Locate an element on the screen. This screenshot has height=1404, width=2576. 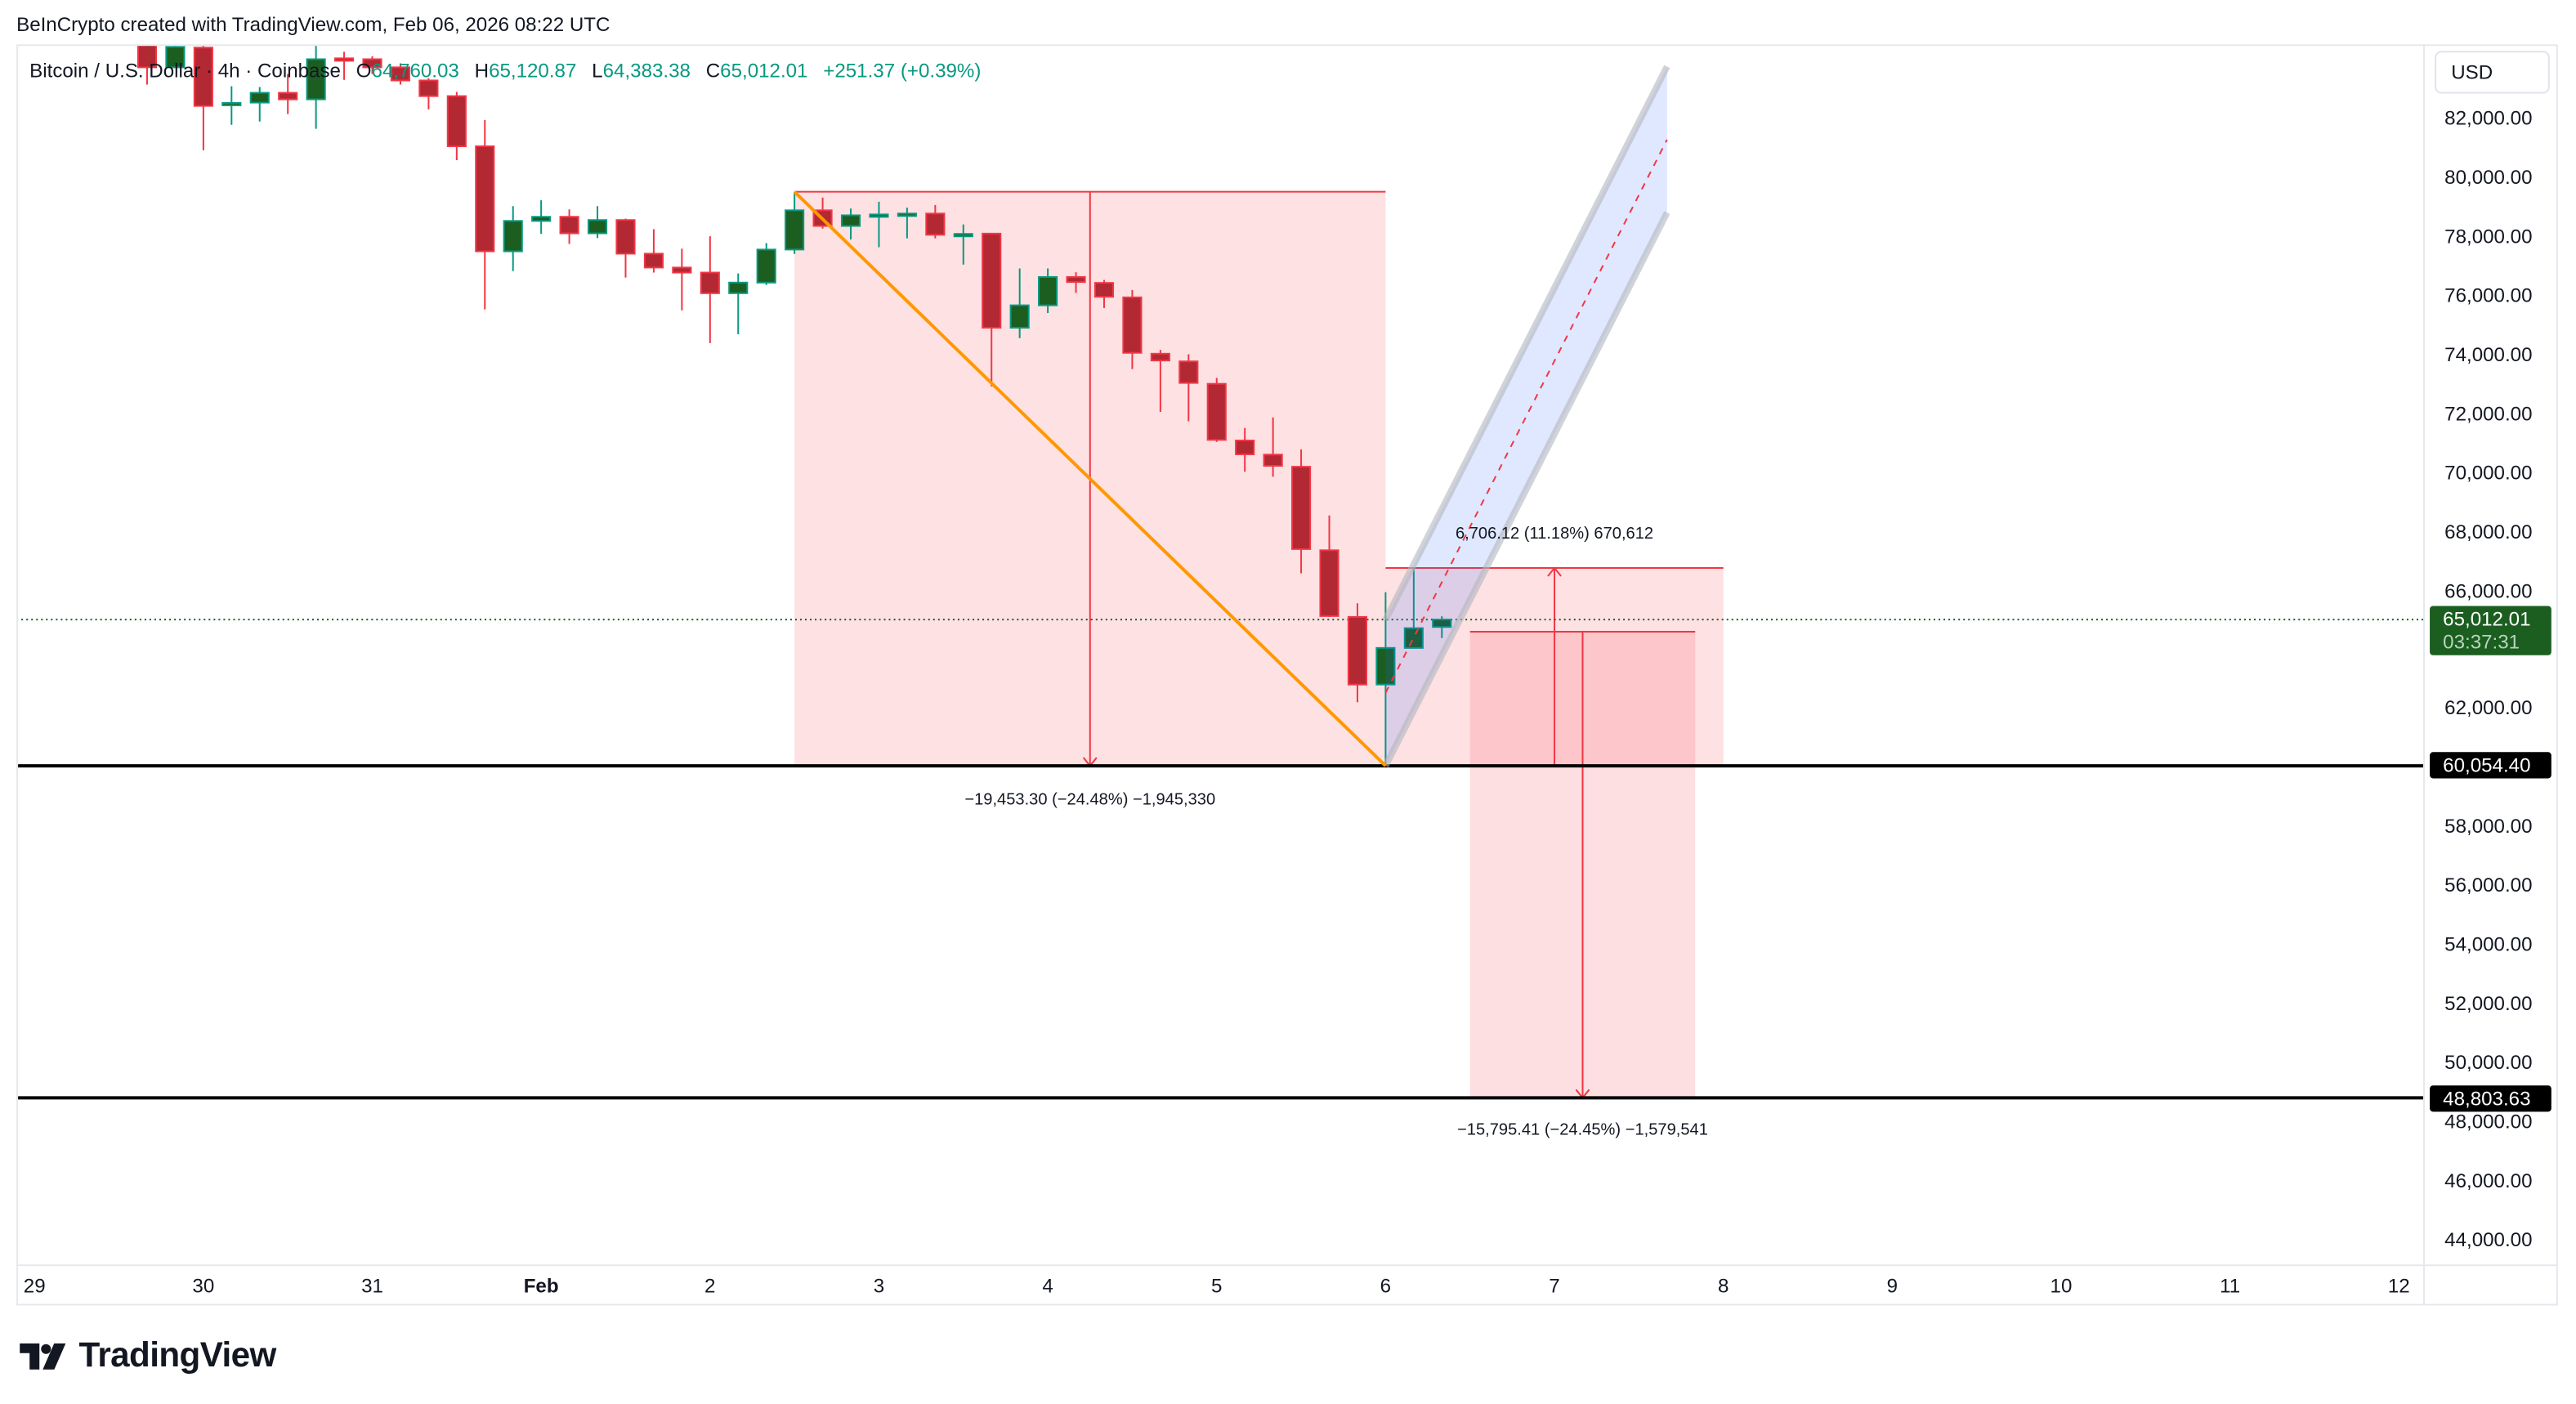
price-tick-label: 74,000.00 is located at coordinates (2488, 354).